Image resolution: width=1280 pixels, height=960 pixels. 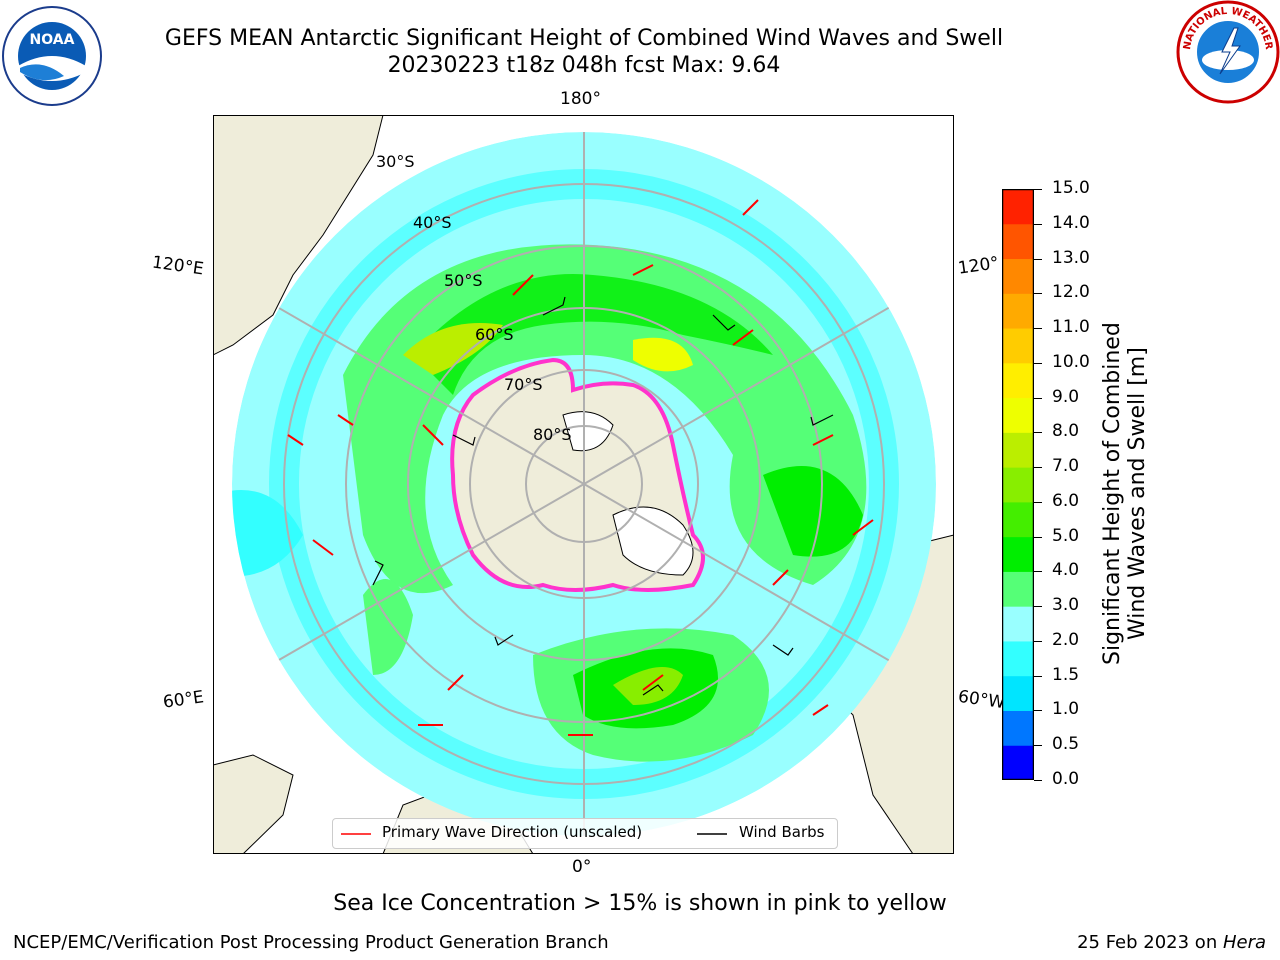 What do you see at coordinates (981, 700) in the screenshot?
I see `lon-label-right-bottom: 60°W` at bounding box center [981, 700].